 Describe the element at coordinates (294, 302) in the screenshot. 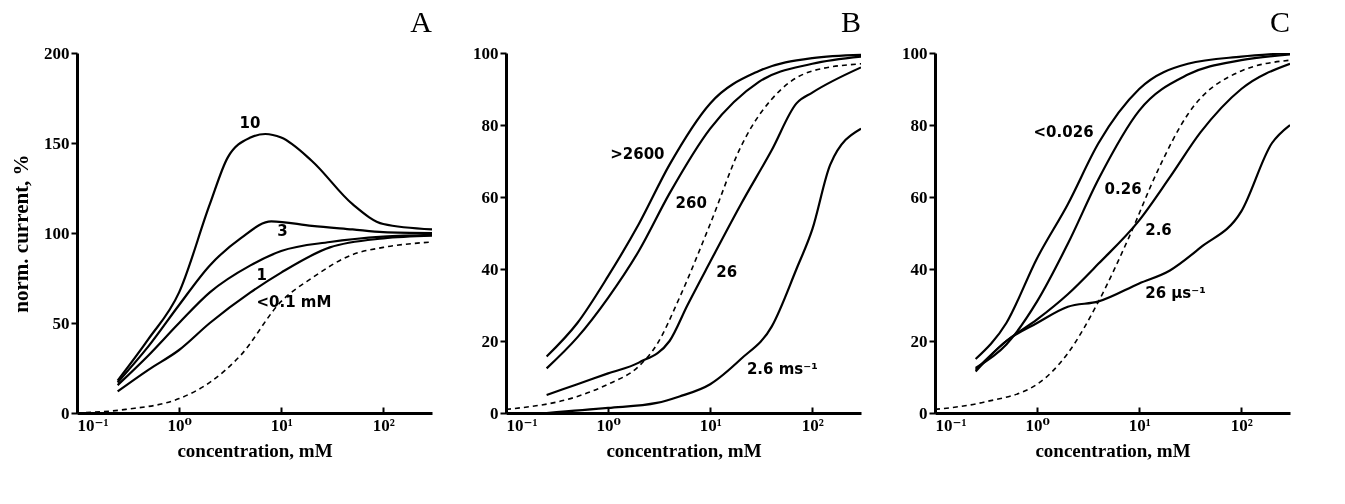

I see `series-label: <0.1 mM` at that location.